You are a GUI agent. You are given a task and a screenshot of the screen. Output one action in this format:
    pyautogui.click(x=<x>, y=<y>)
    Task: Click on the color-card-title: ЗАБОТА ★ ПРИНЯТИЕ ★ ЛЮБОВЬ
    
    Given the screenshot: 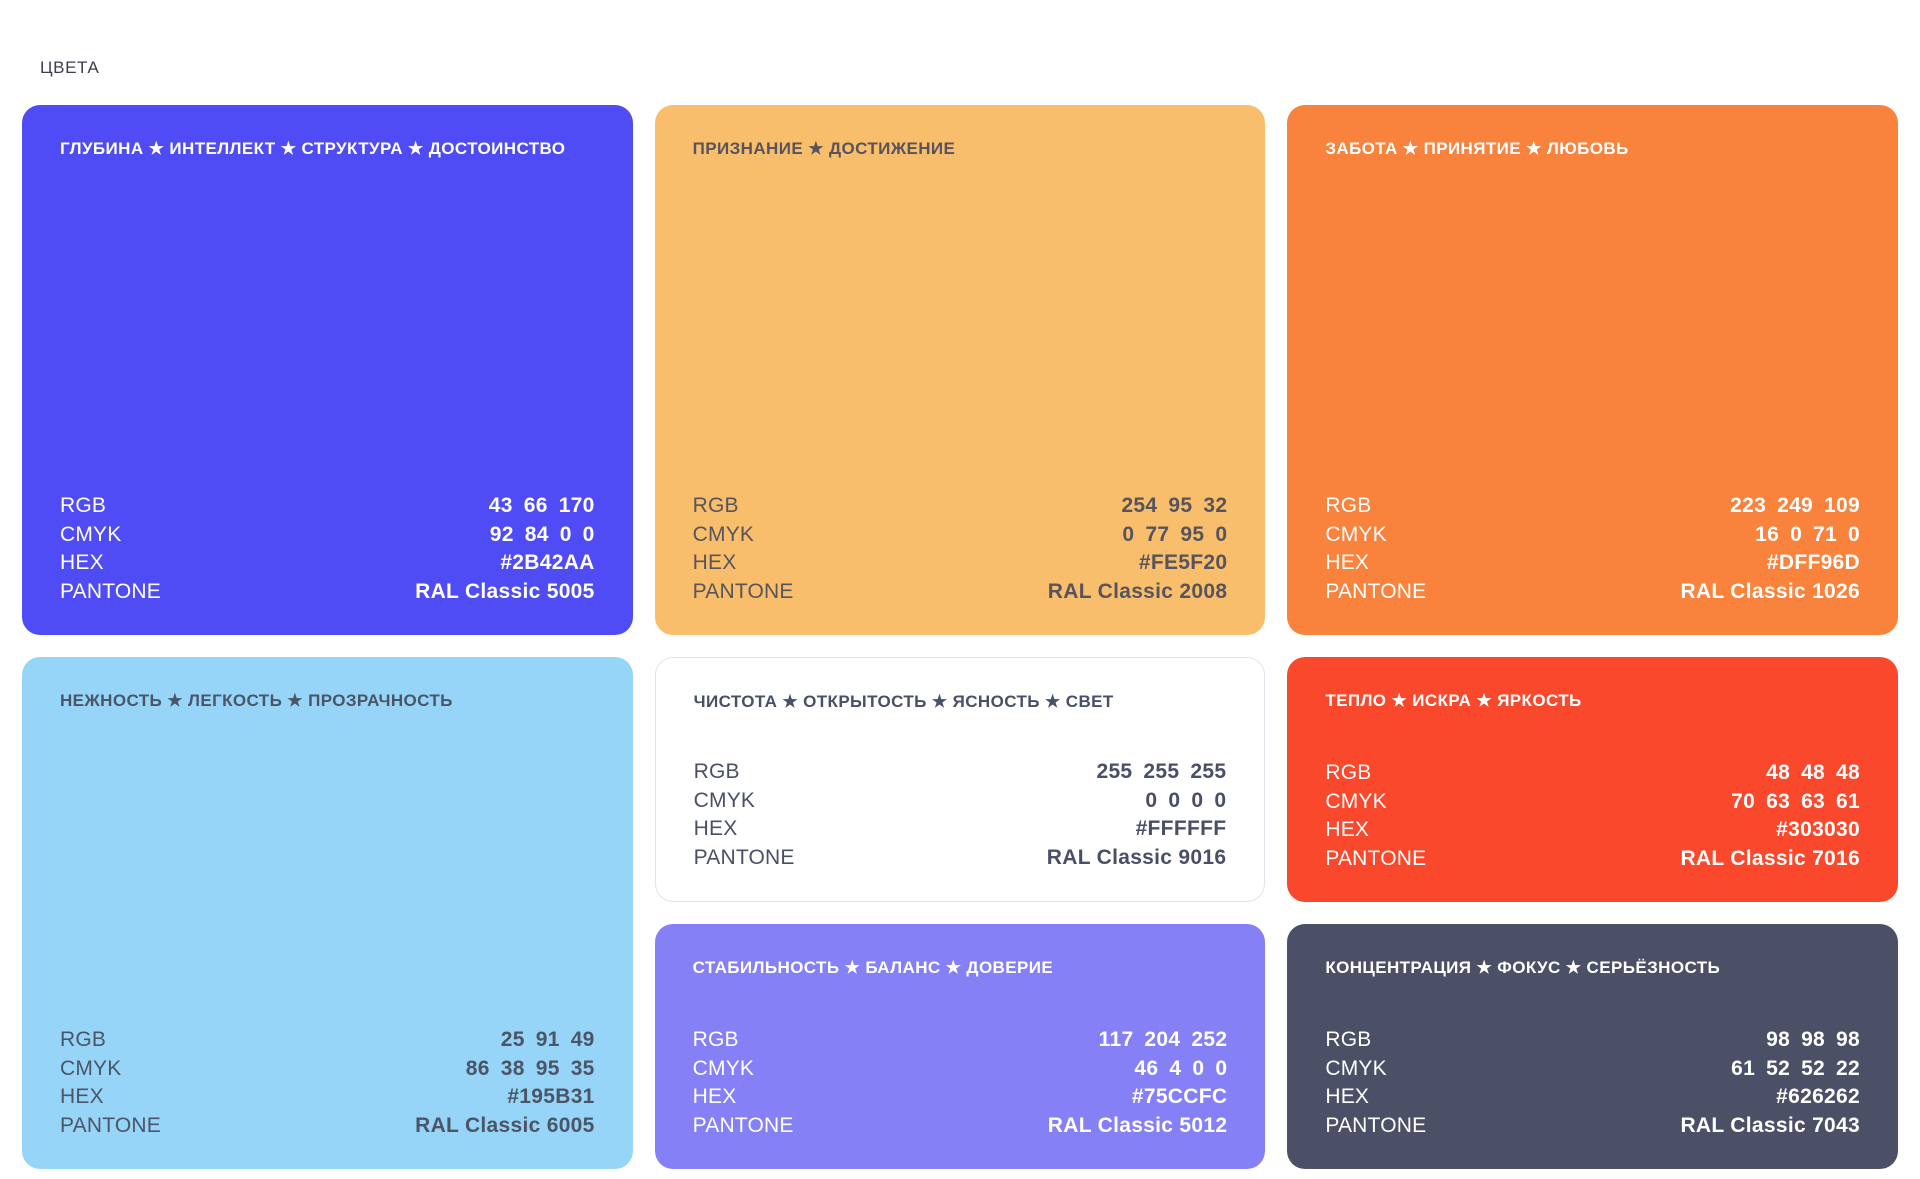 What is the action you would take?
    pyautogui.click(x=1477, y=148)
    